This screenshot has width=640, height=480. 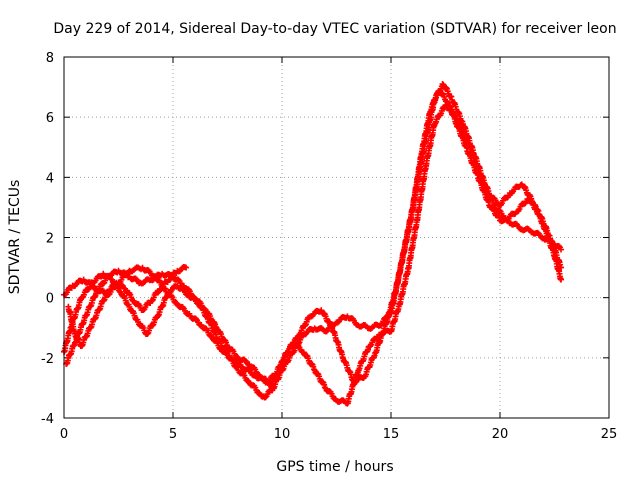 What do you see at coordinates (391, 434) in the screenshot?
I see `x-tick-label: 15` at bounding box center [391, 434].